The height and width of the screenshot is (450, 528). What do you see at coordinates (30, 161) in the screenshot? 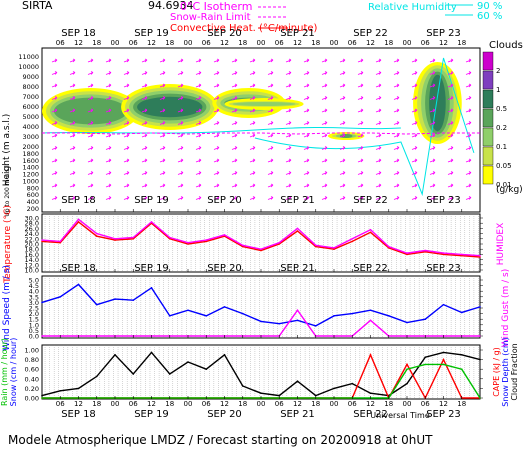
I see `height-tick-label: 1600` at bounding box center [30, 161].